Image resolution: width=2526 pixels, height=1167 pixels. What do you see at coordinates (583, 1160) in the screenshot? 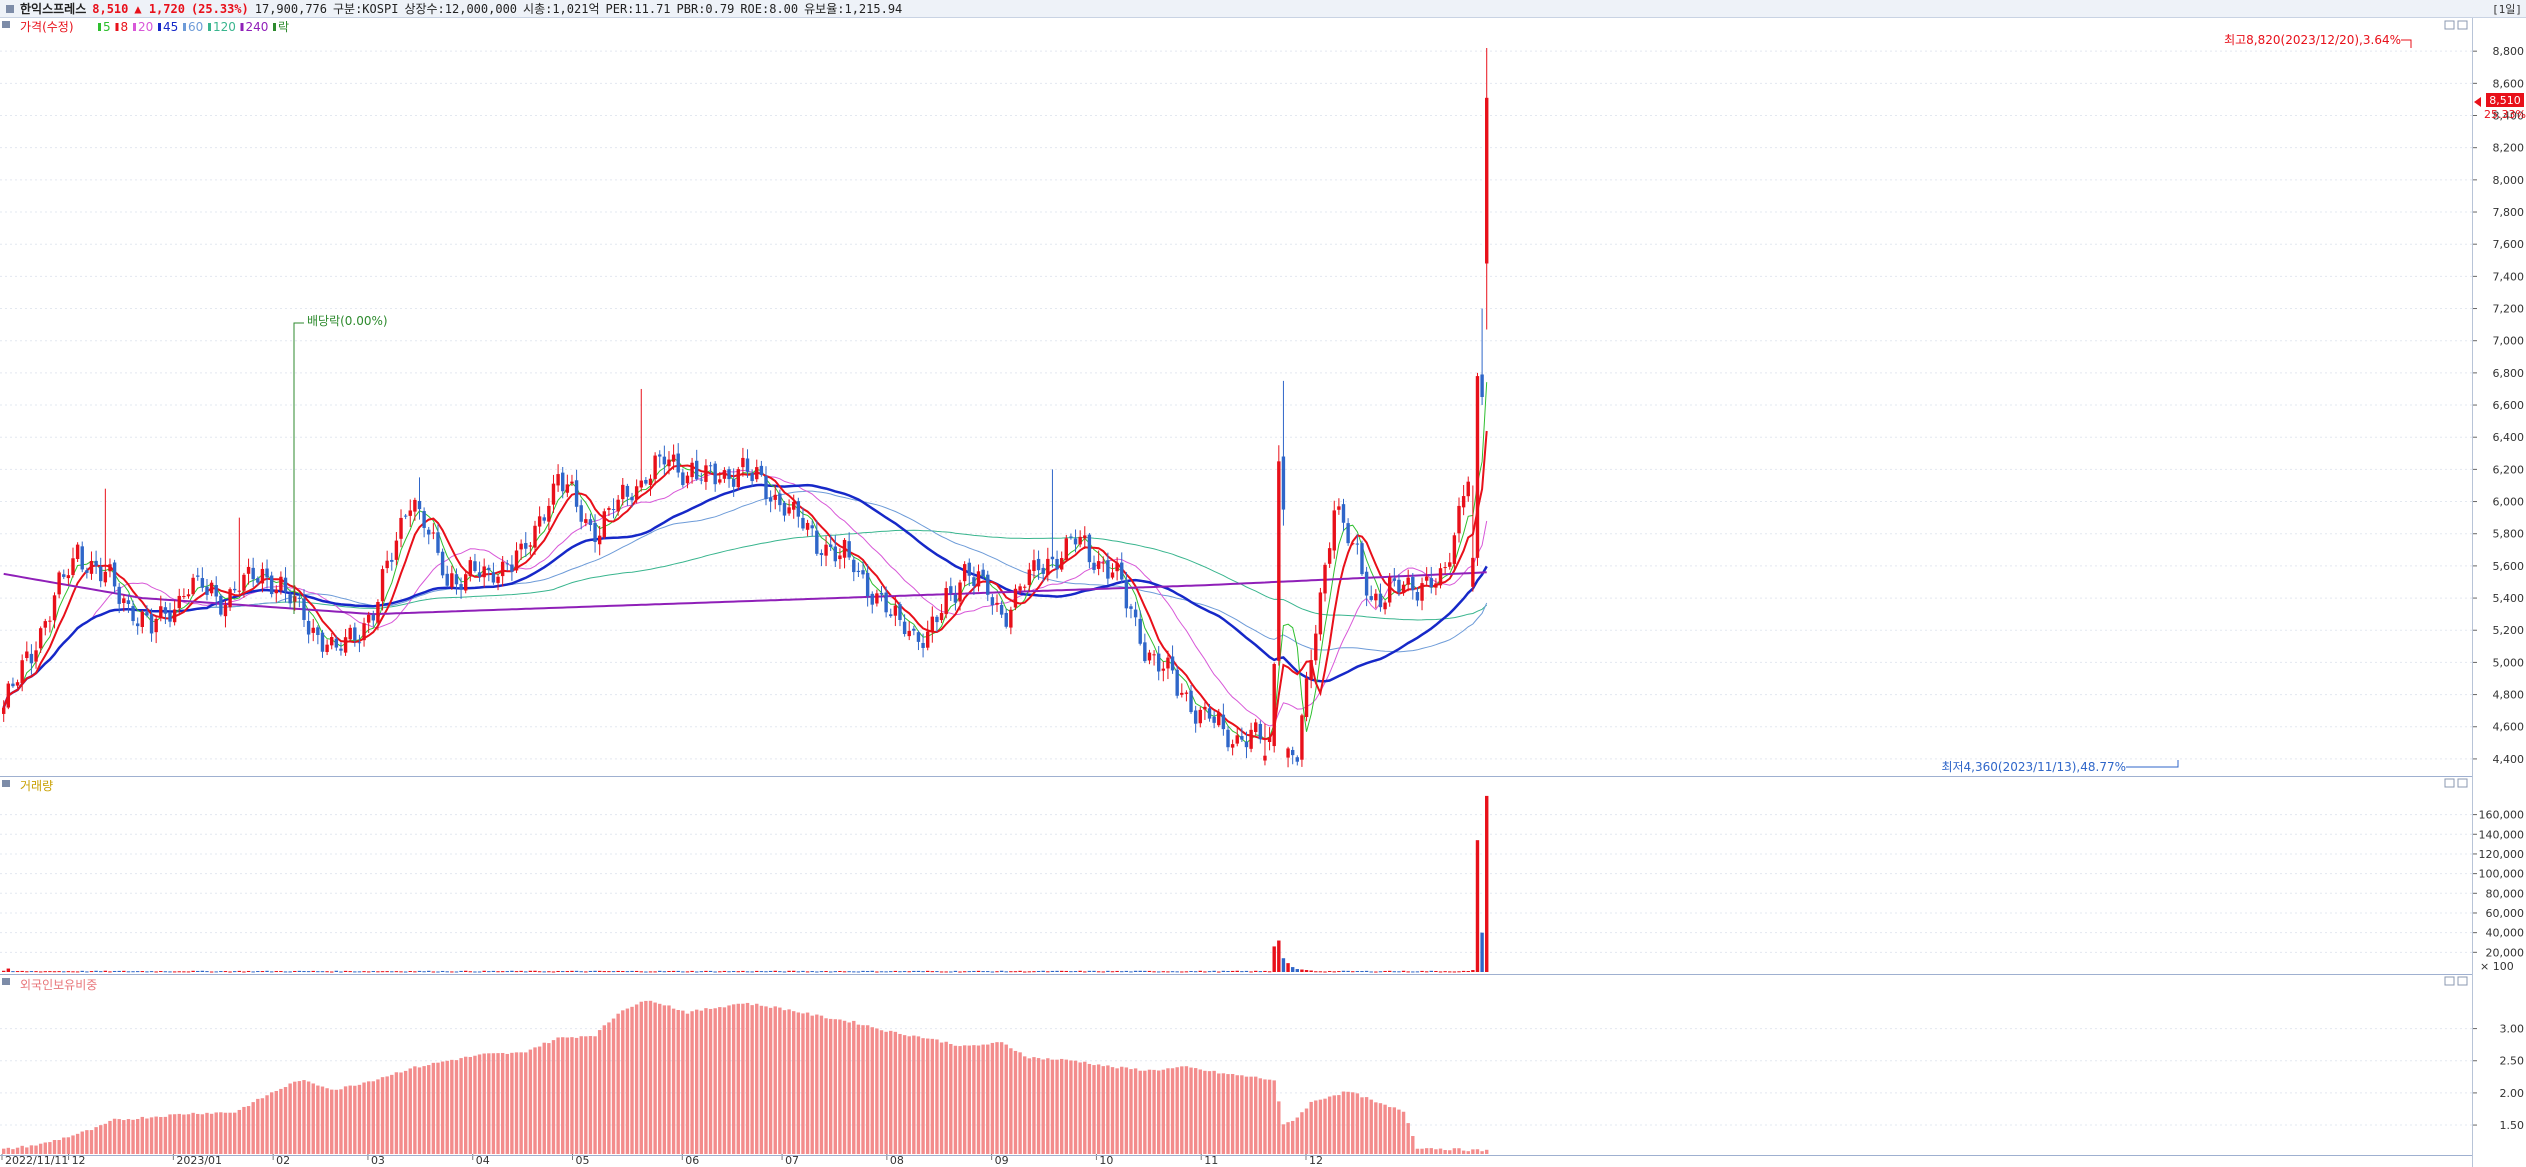
I see `x-tick-label: 05` at bounding box center [583, 1160].